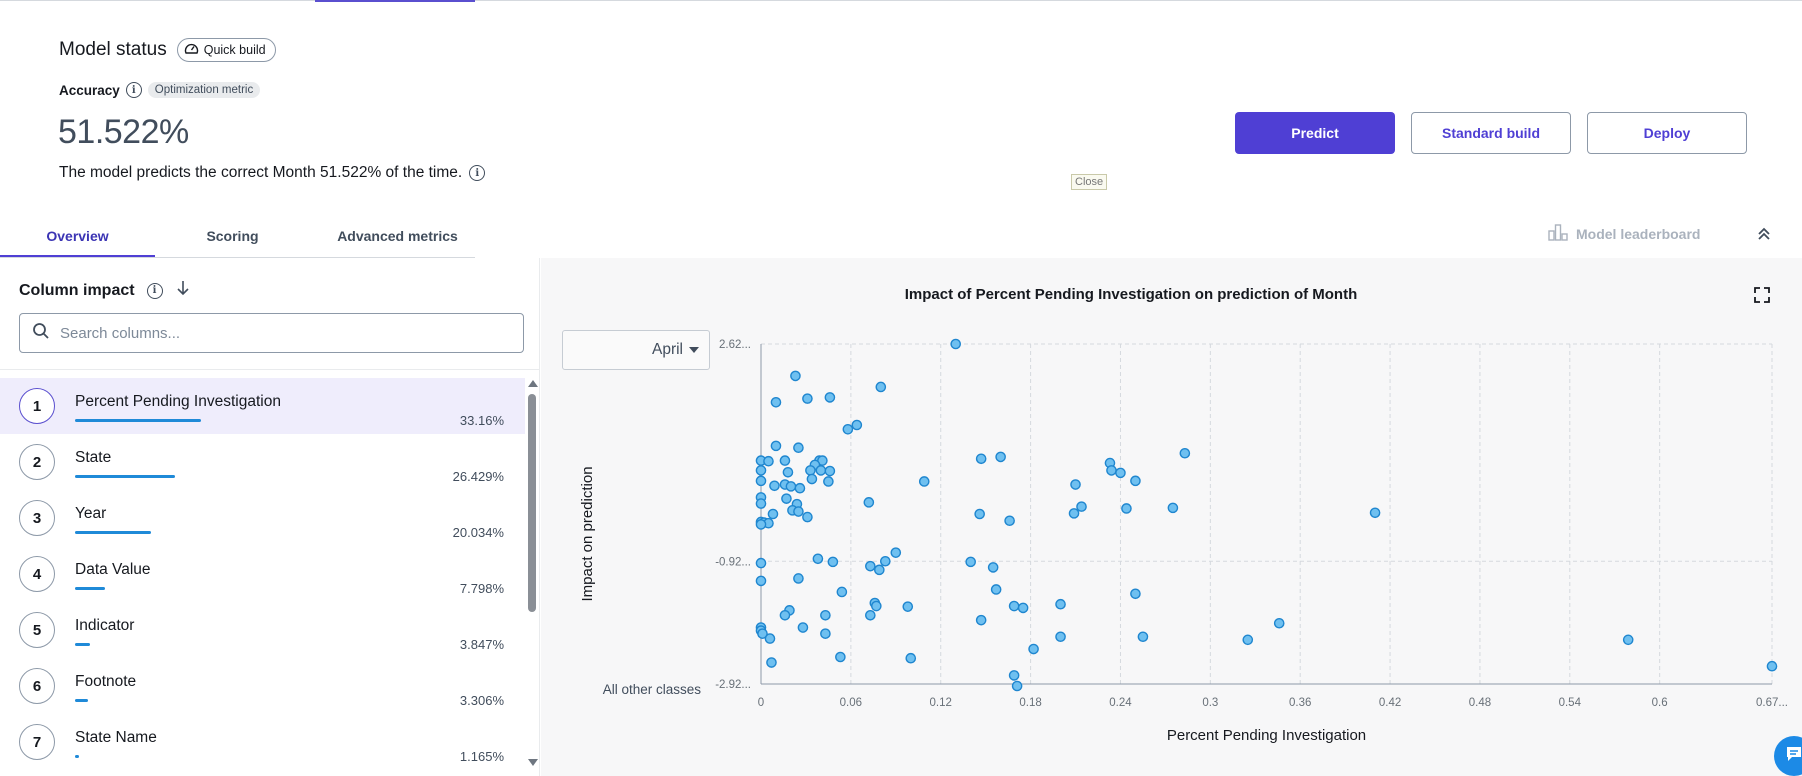  Describe the element at coordinates (1660, 703) in the screenshot. I see `x-tick-label: 0.6` at that location.